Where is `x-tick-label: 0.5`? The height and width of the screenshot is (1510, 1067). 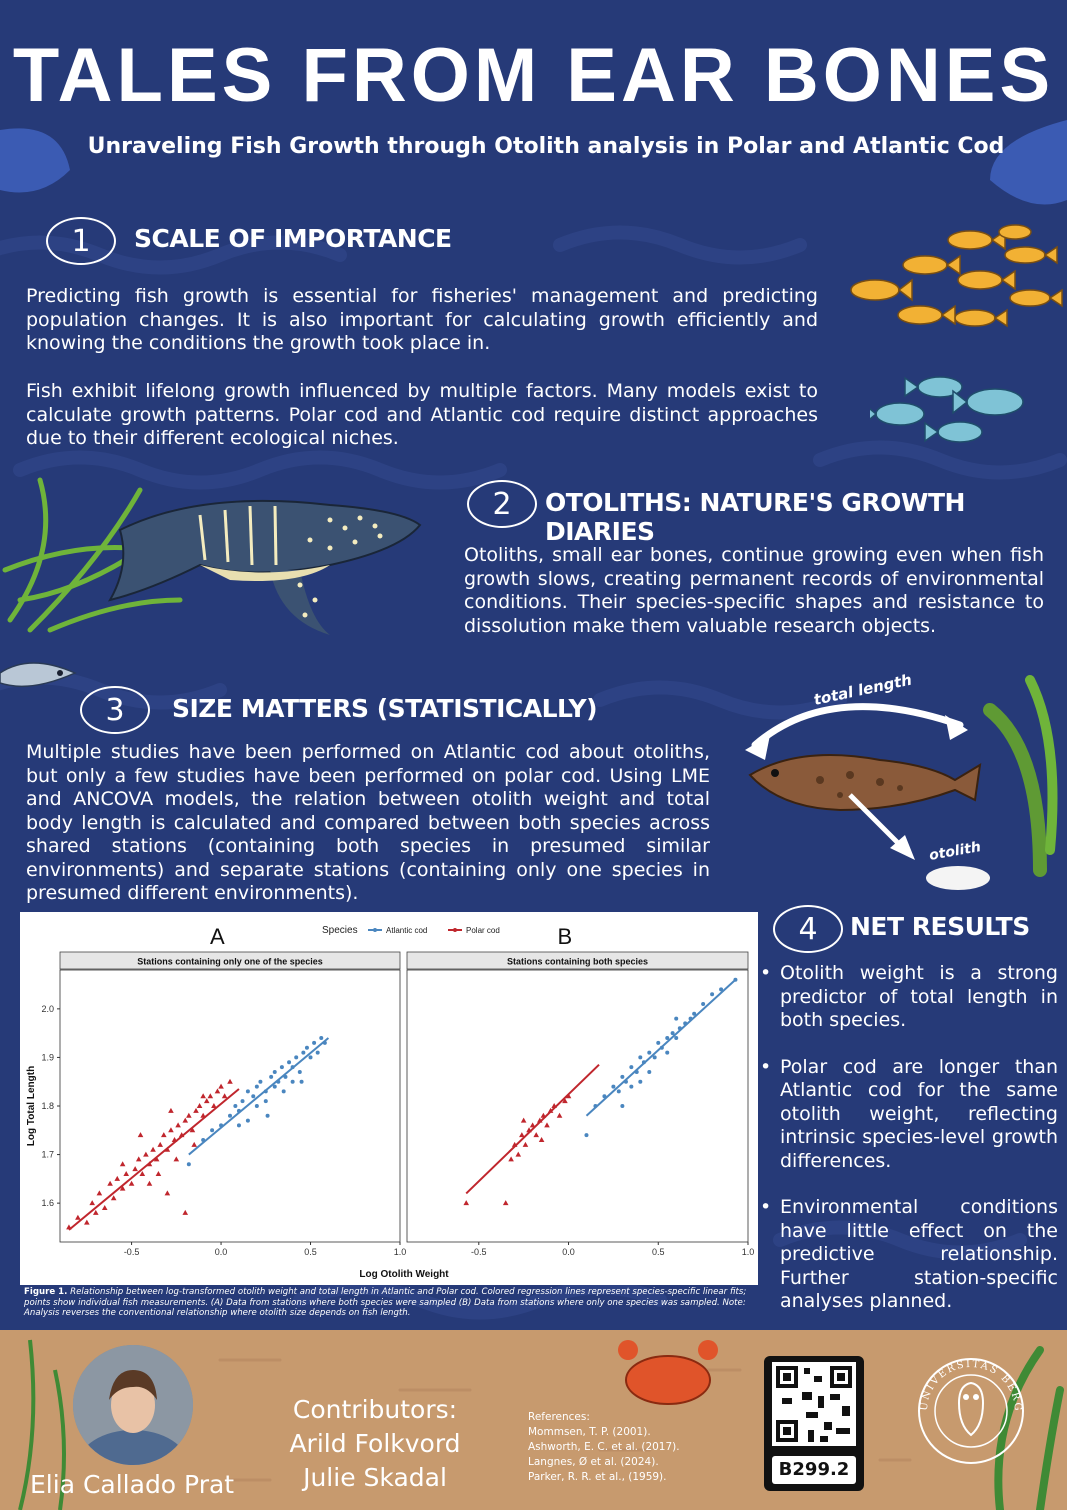 x-tick-label: 0.5 is located at coordinates (310, 1252).